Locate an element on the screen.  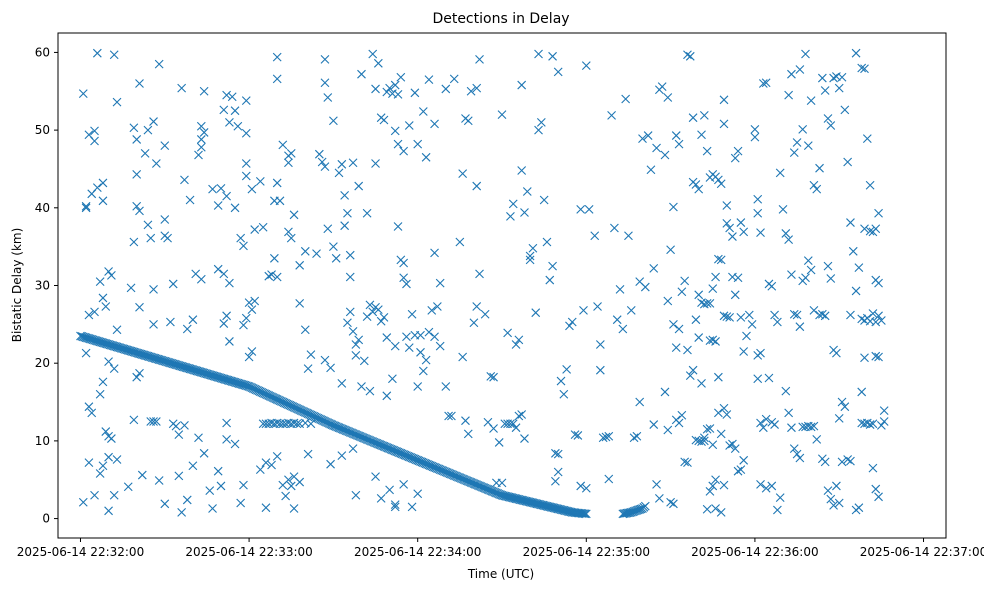
x-axis-label: Time (UTC) is located at coordinates (500, 574).